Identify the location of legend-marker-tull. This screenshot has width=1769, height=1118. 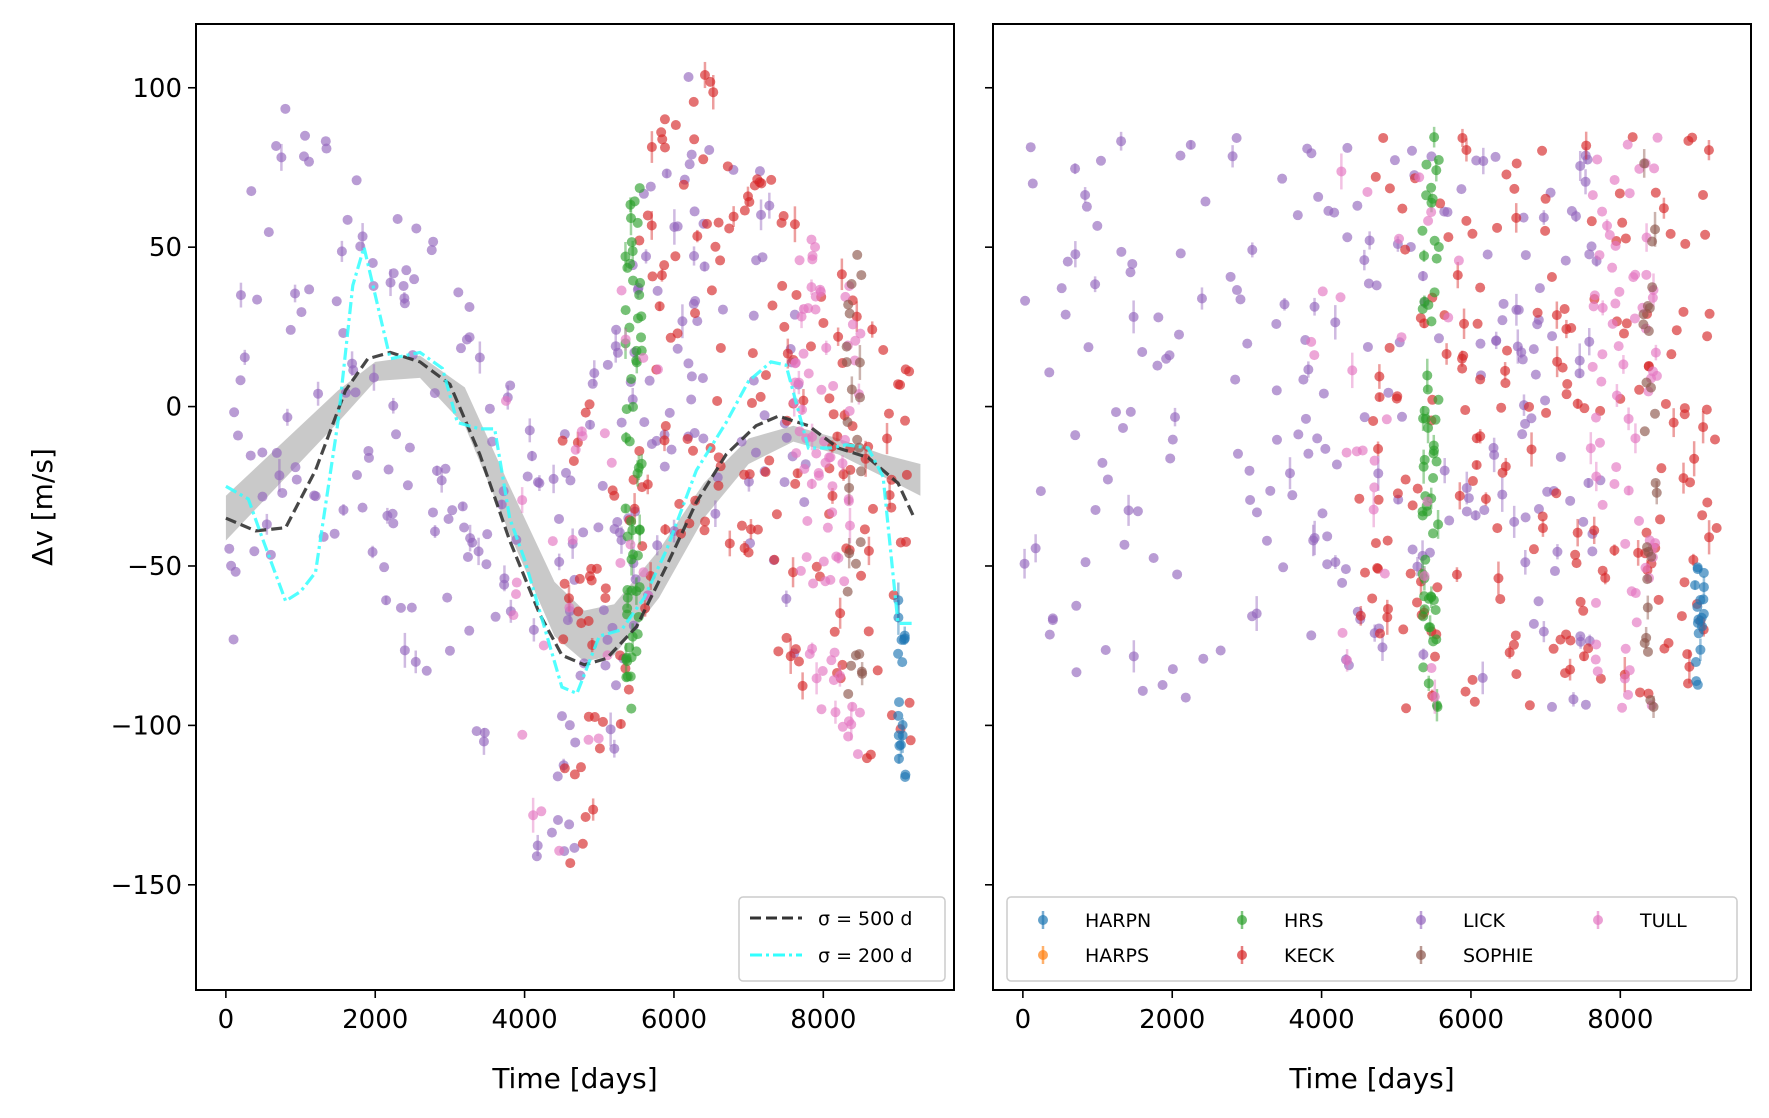
(1598, 920).